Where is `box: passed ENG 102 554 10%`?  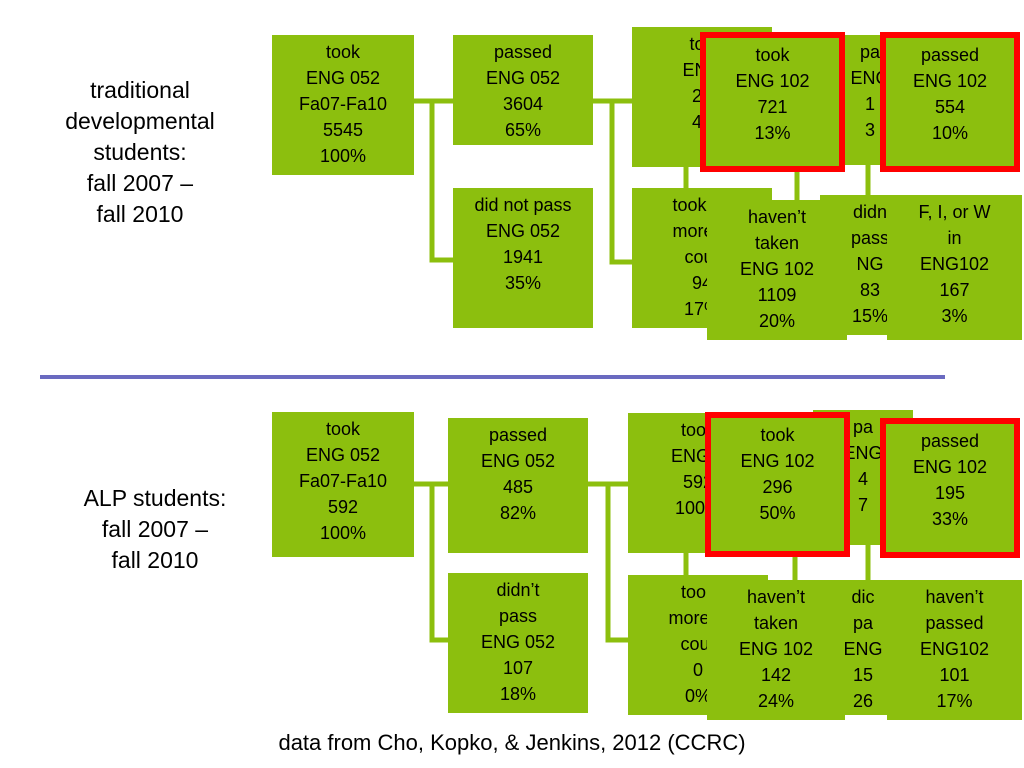 box: passed ENG 102 554 10% is located at coordinates (950, 102).